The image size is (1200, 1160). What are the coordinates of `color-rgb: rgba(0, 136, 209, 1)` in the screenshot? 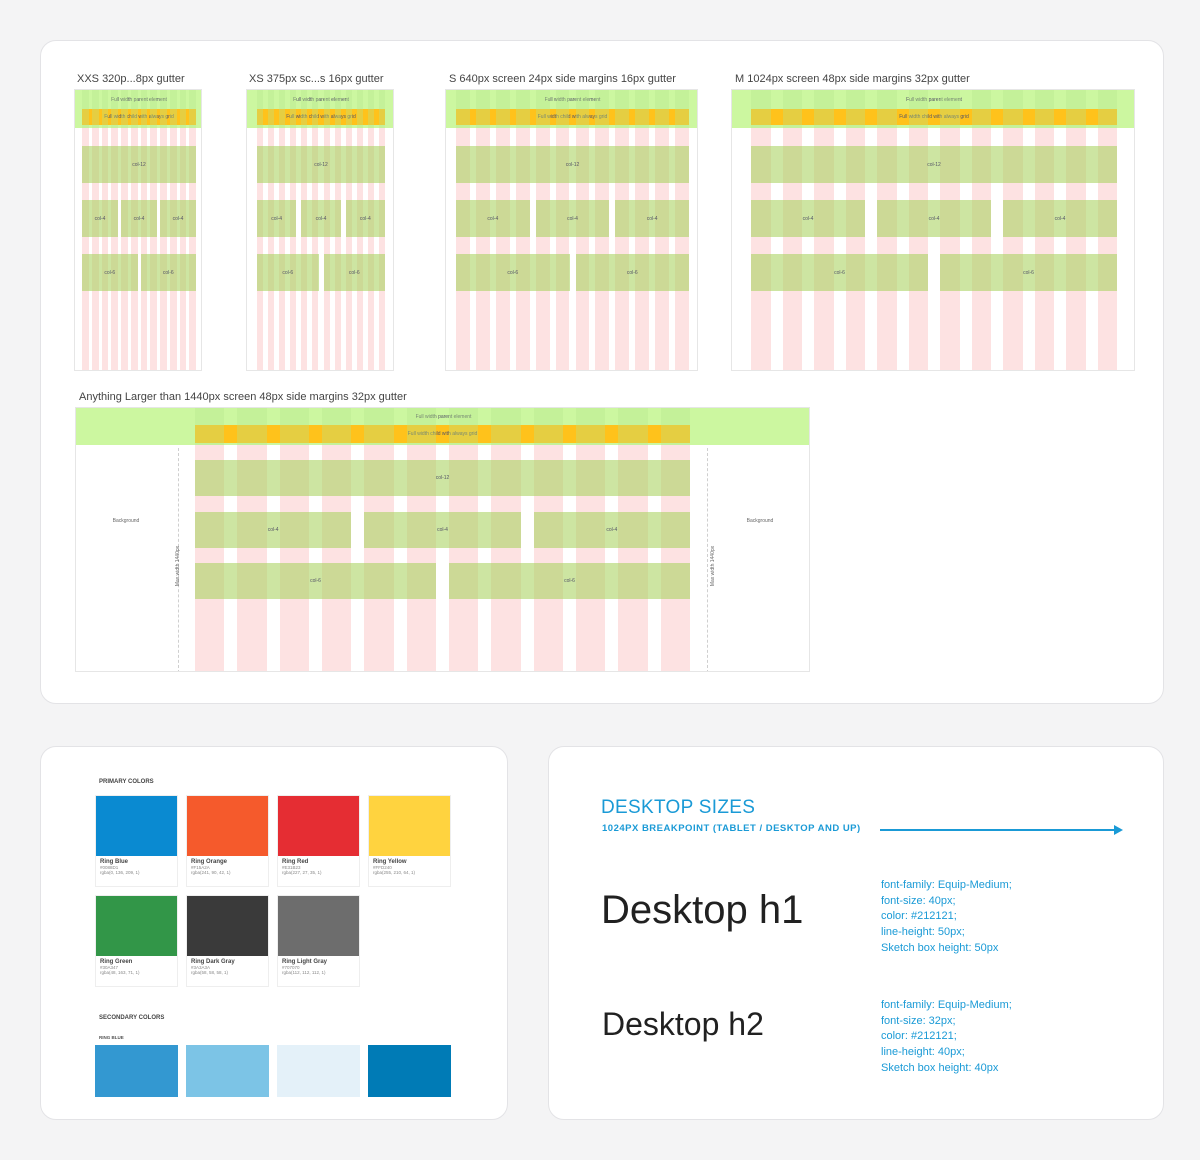 It's located at (120, 872).